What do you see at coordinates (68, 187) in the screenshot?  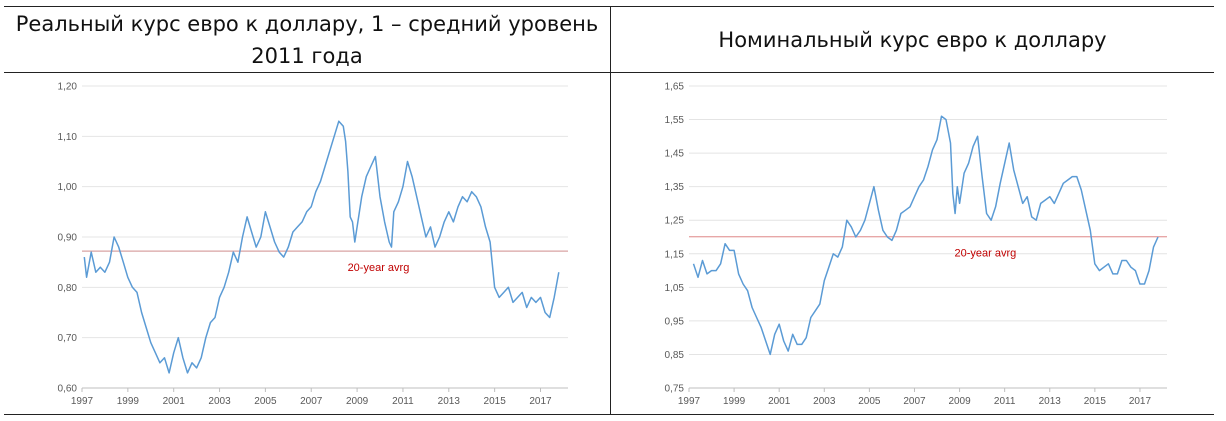 I see `y-tick-label: 1,00` at bounding box center [68, 187].